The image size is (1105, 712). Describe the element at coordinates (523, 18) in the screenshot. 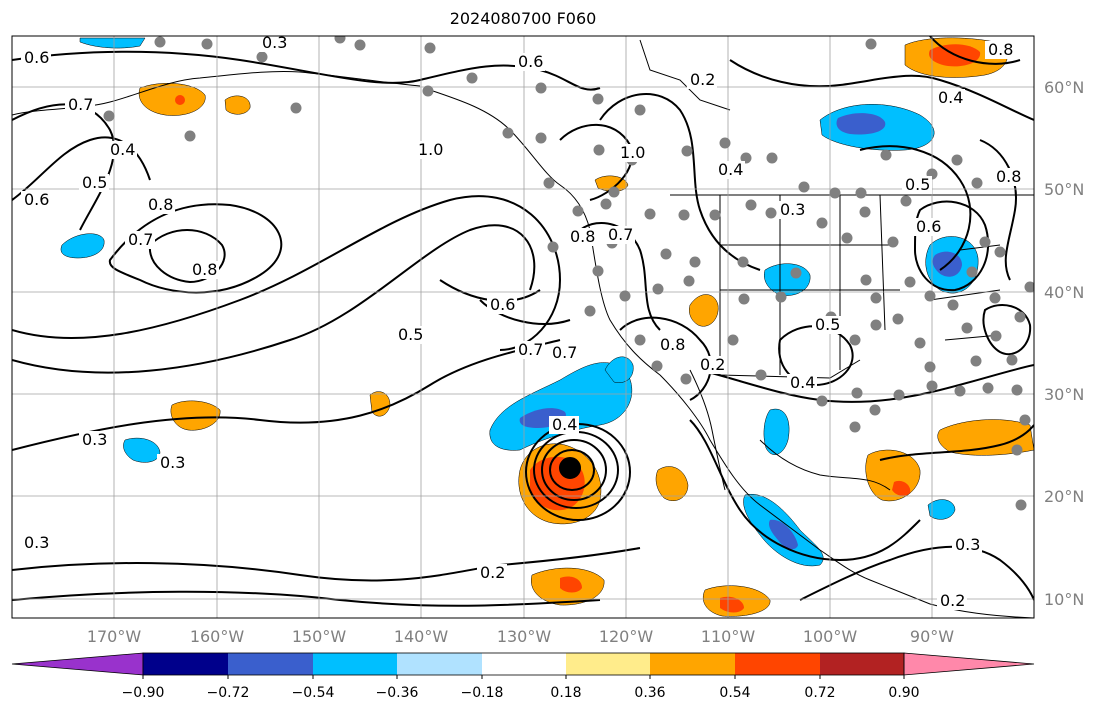

I see `figure-title: 2024080700 F060` at that location.